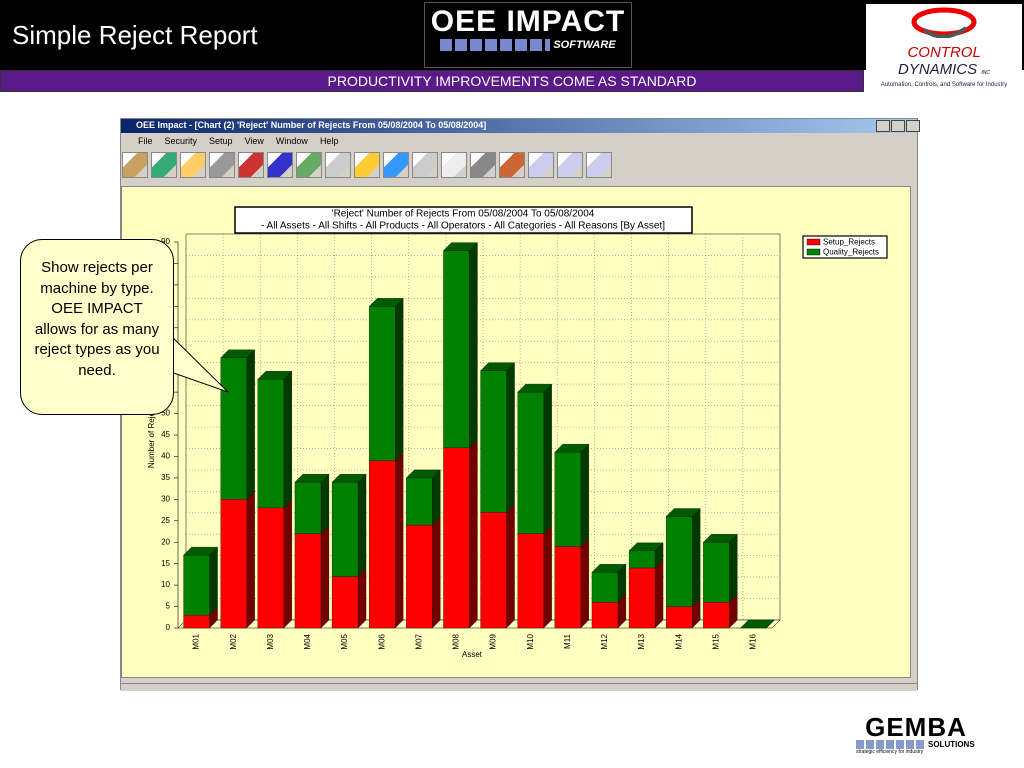 This screenshot has height=768, width=1024. I want to click on tagline-band, so click(432, 81).